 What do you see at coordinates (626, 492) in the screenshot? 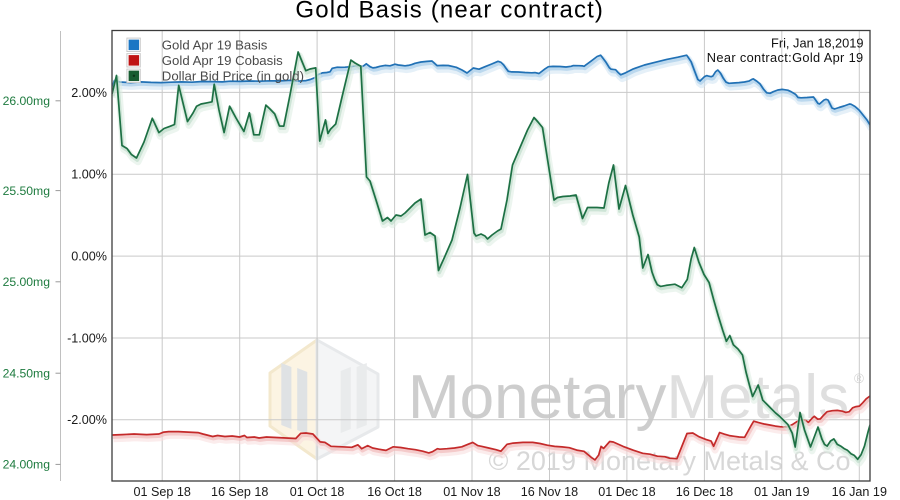
I see `svg-text: 01 Dec 18` at bounding box center [626, 492].